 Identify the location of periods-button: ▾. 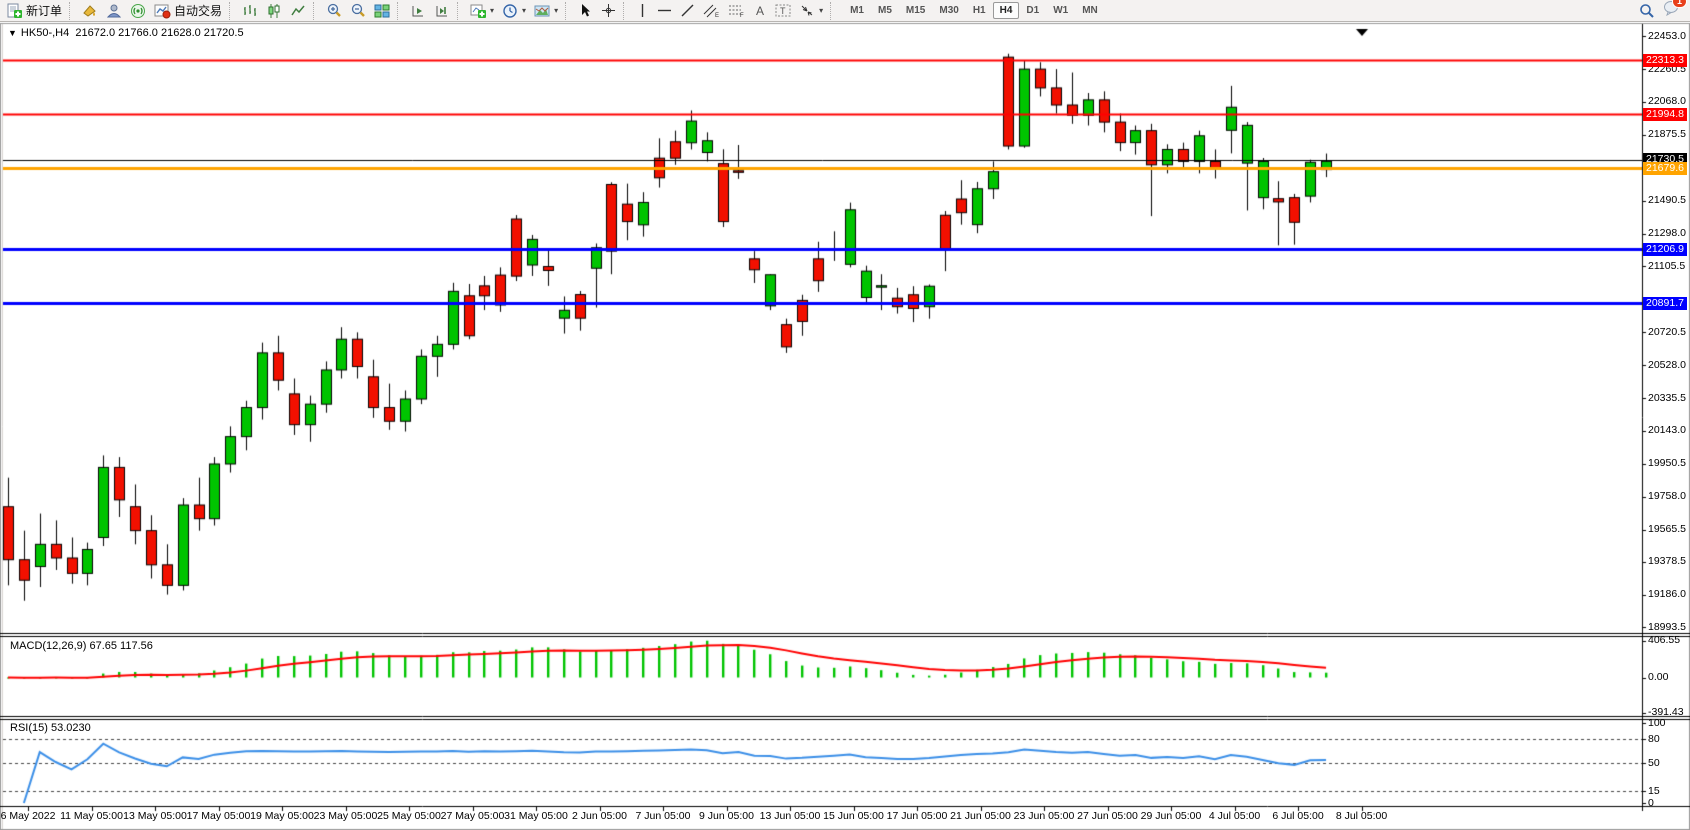
(514, 11).